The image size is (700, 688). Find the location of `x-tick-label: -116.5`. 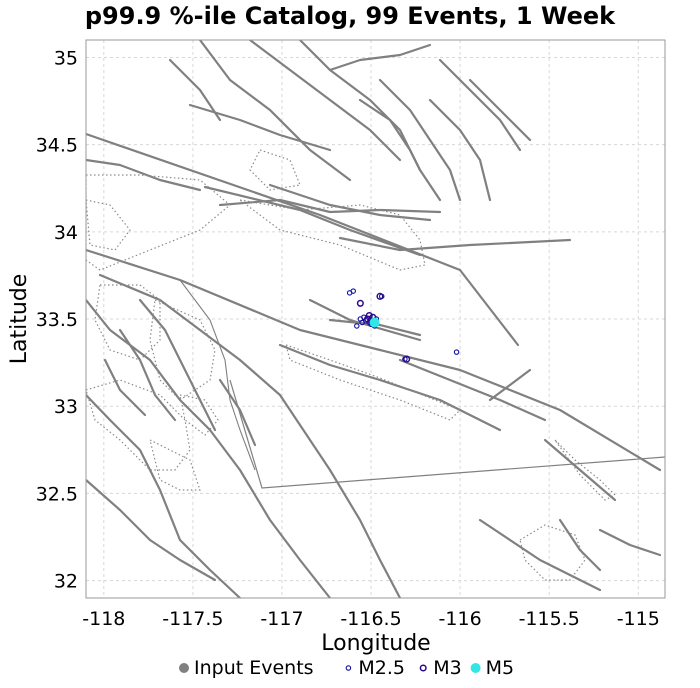

x-tick-label: -116.5 is located at coordinates (370, 619).